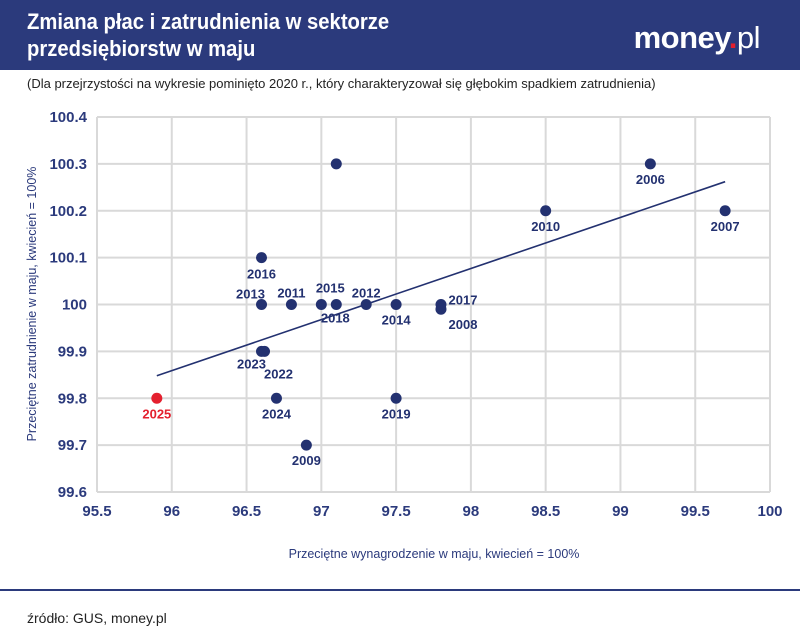 This screenshot has height=644, width=800. I want to click on y-tick-label: 100.1, so click(68, 258).